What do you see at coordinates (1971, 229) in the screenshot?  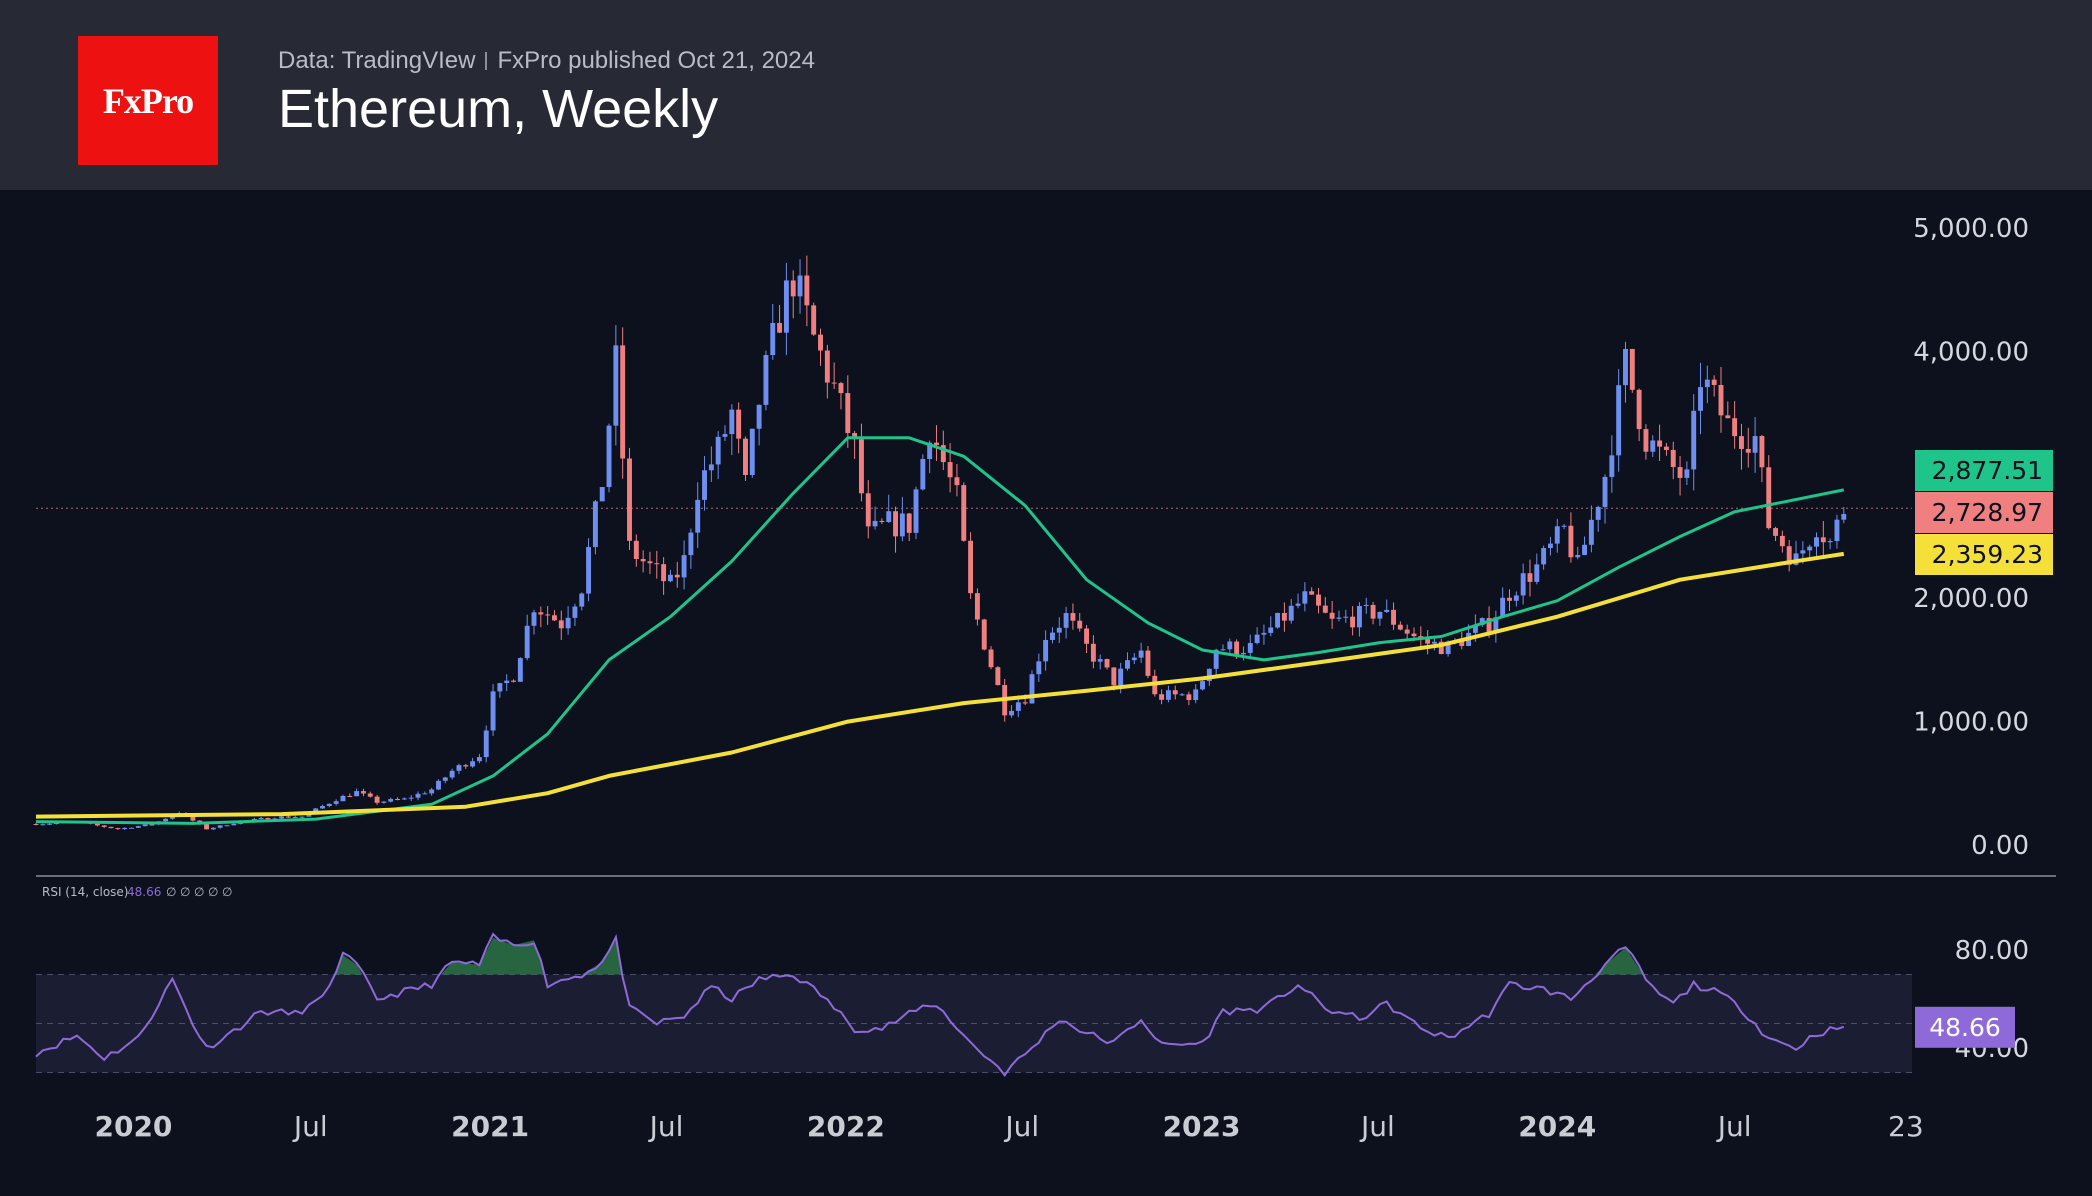 I see `price-axis-label-4: 5,000.00` at bounding box center [1971, 229].